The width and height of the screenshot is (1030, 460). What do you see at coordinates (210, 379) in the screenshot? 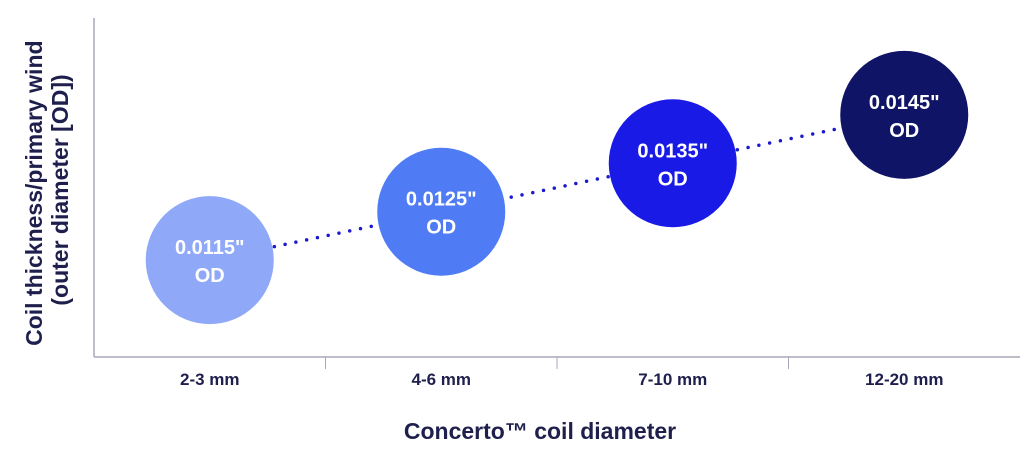
I see `x-tick-label: 2-3 mm` at bounding box center [210, 379].